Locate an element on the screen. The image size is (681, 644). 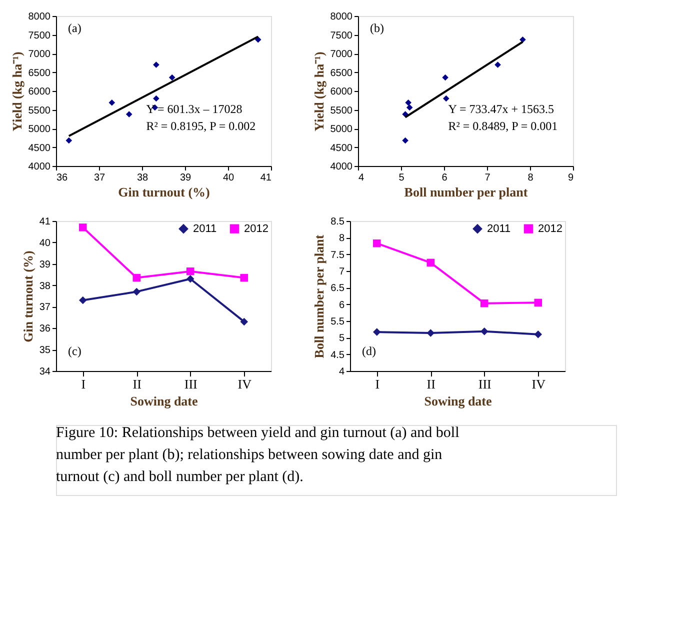
annotation: (d) is located at coordinates (369, 351).